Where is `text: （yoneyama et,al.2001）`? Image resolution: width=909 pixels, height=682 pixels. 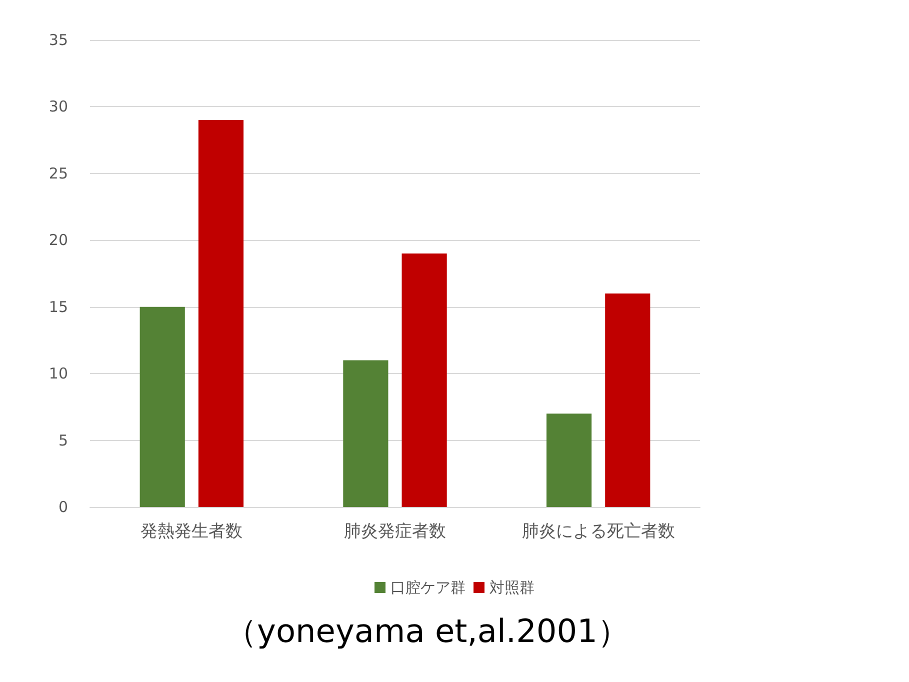
text: （yoneyama et,al.2001） is located at coordinates (427, 631).